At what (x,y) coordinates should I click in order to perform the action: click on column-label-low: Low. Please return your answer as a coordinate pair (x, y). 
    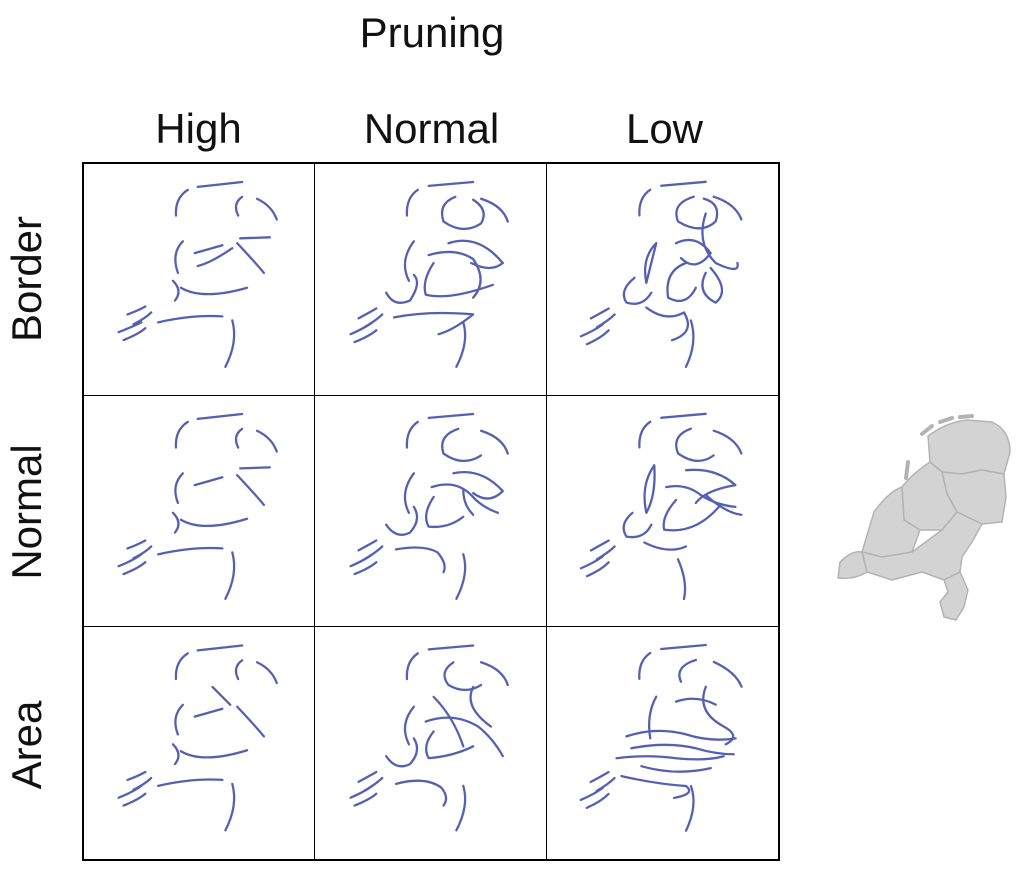
    Looking at the image, I should click on (664, 128).